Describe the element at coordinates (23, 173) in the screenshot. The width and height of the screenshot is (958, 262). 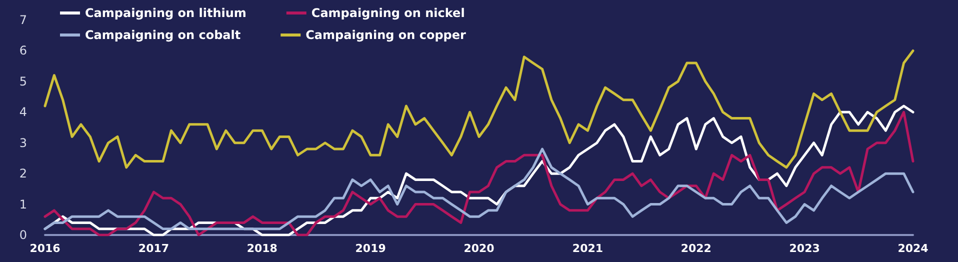
I see `y-tick-label: 2` at that location.